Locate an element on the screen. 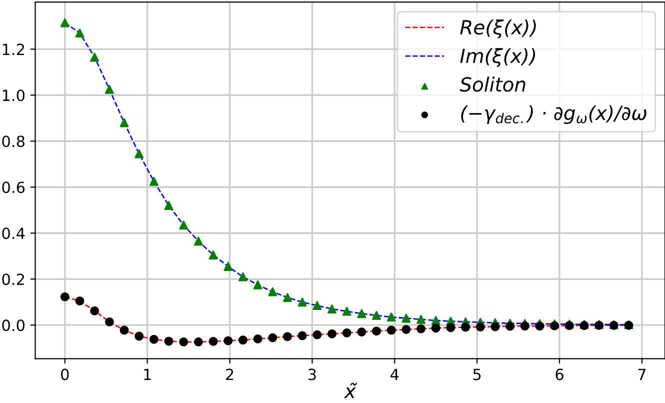 This screenshot has height=403, width=665. x-tick-label: 2 is located at coordinates (230, 374).